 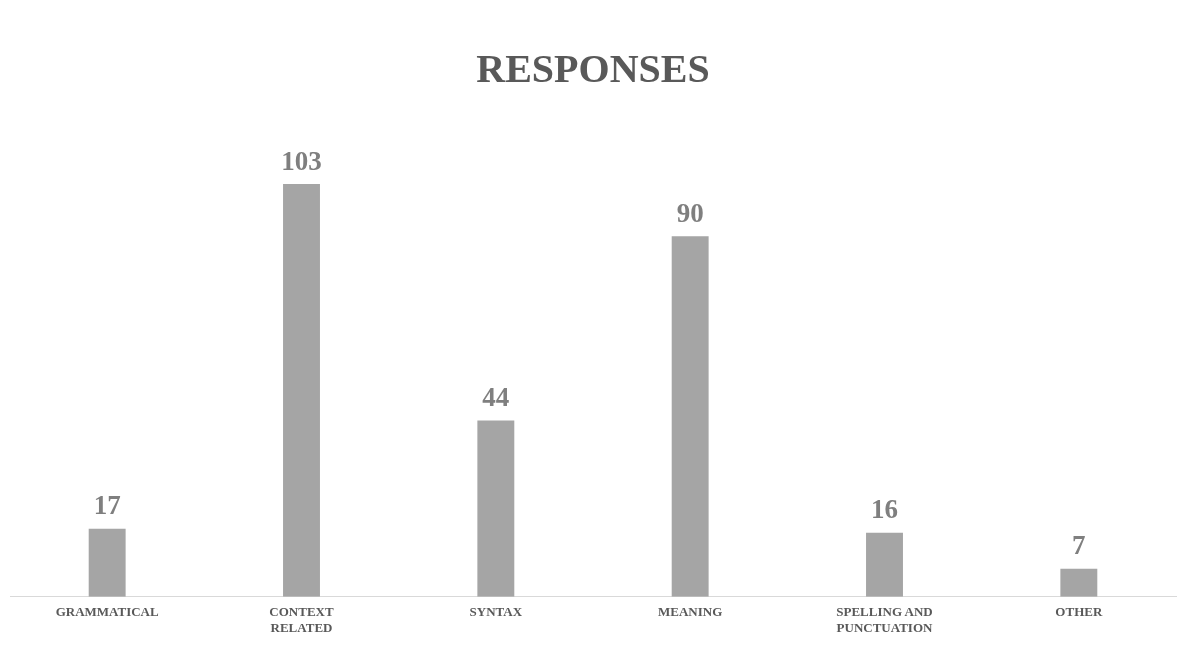 I want to click on data-label: 103, so click(x=301, y=160).